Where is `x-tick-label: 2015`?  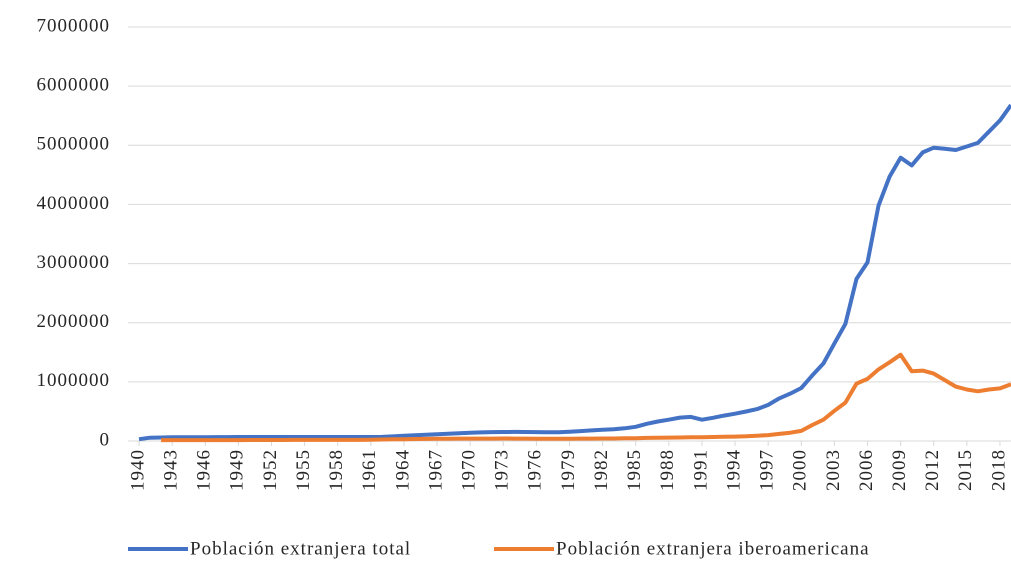
x-tick-label: 2015 is located at coordinates (965, 470).